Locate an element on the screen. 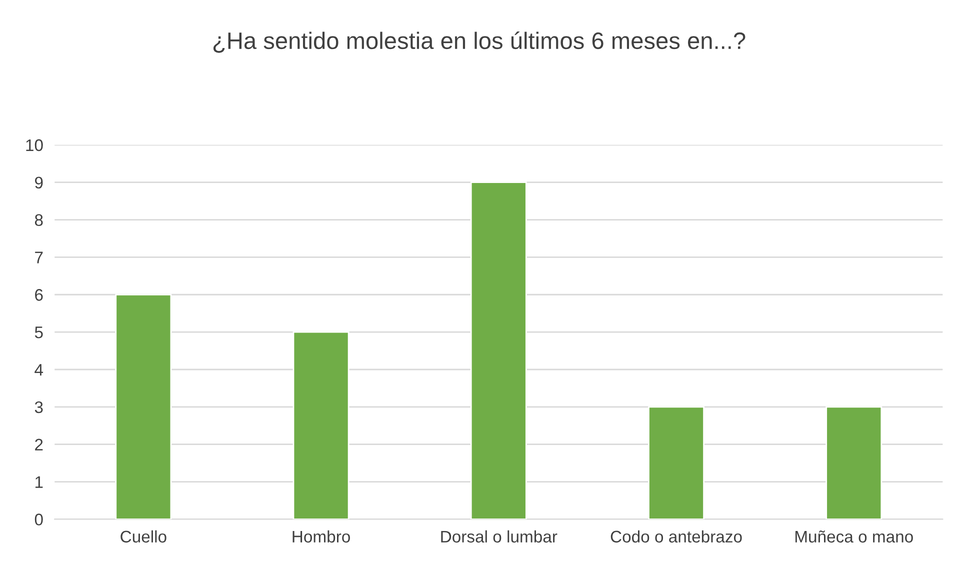  x-tick-label: Hombro is located at coordinates (321, 536).